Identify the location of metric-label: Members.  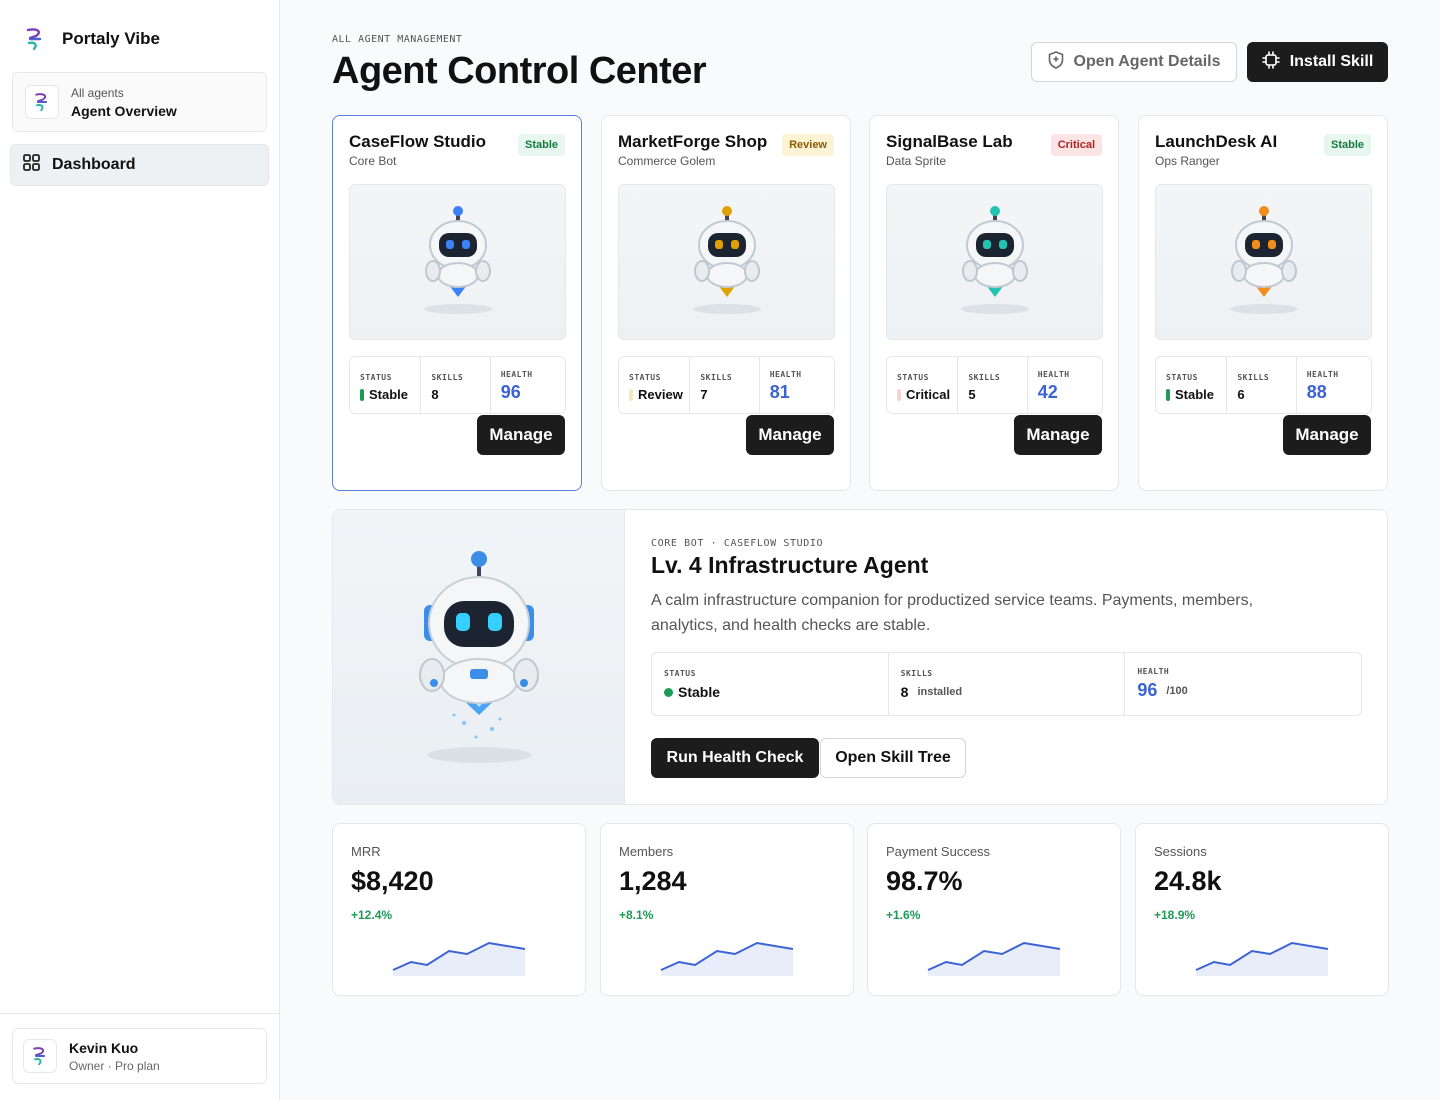
(646, 851).